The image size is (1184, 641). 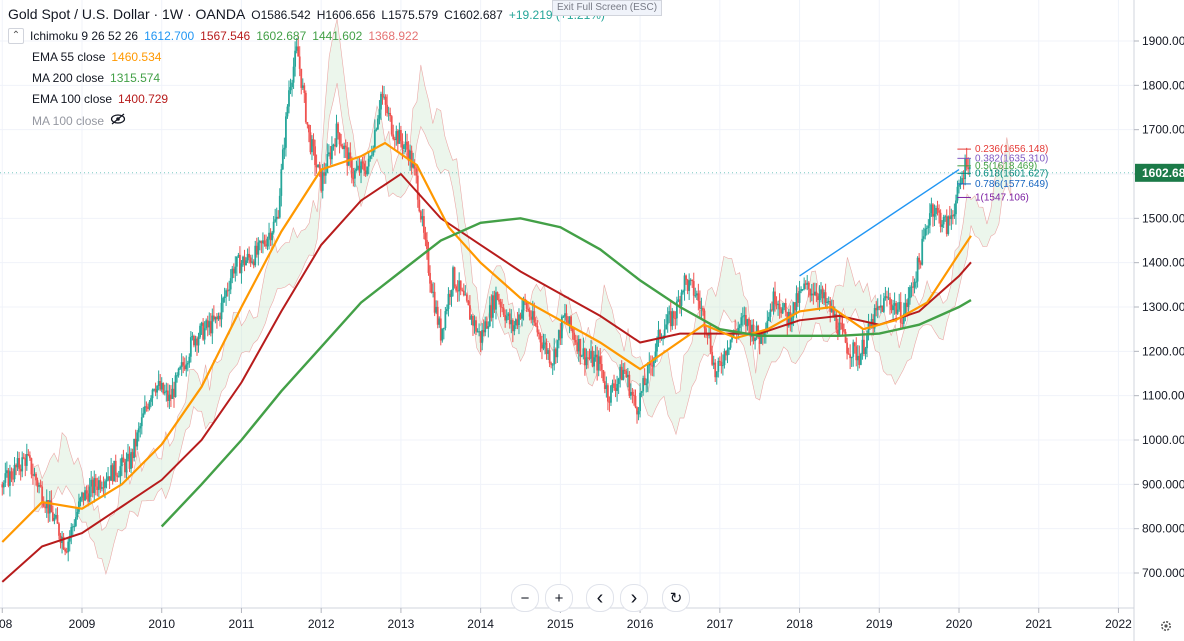 I want to click on eye-hidden-icon, so click(x=118, y=120).